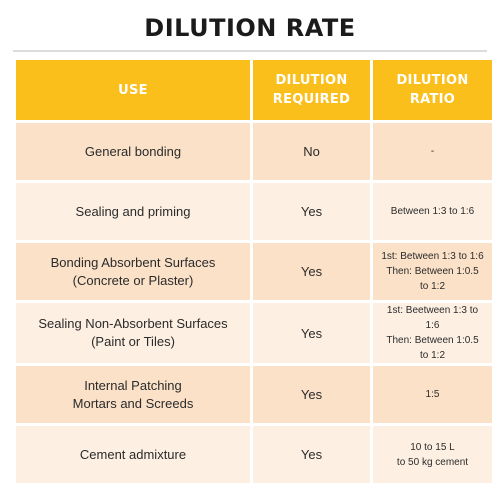  I want to click on use-text: Sealing Non-Absorbent Surfaces, so click(133, 323).